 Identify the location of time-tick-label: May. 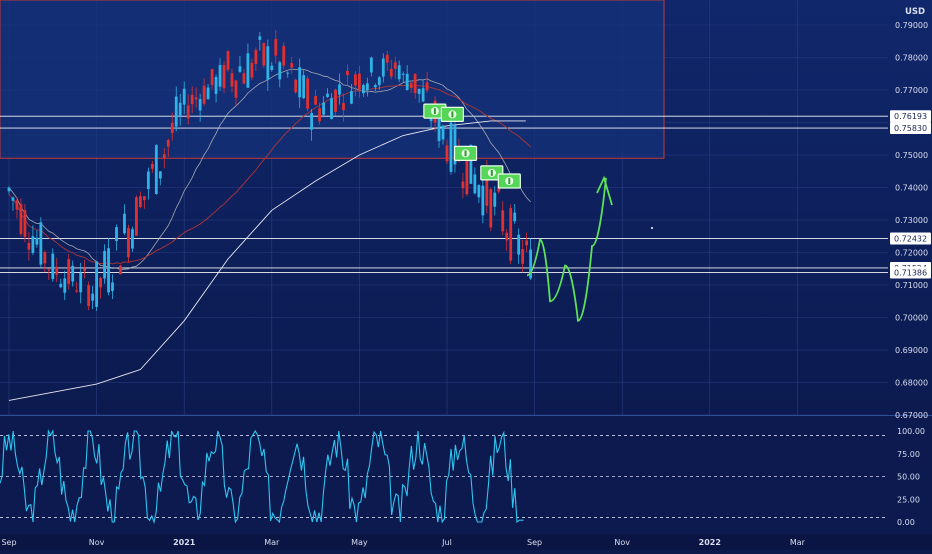
(359, 542).